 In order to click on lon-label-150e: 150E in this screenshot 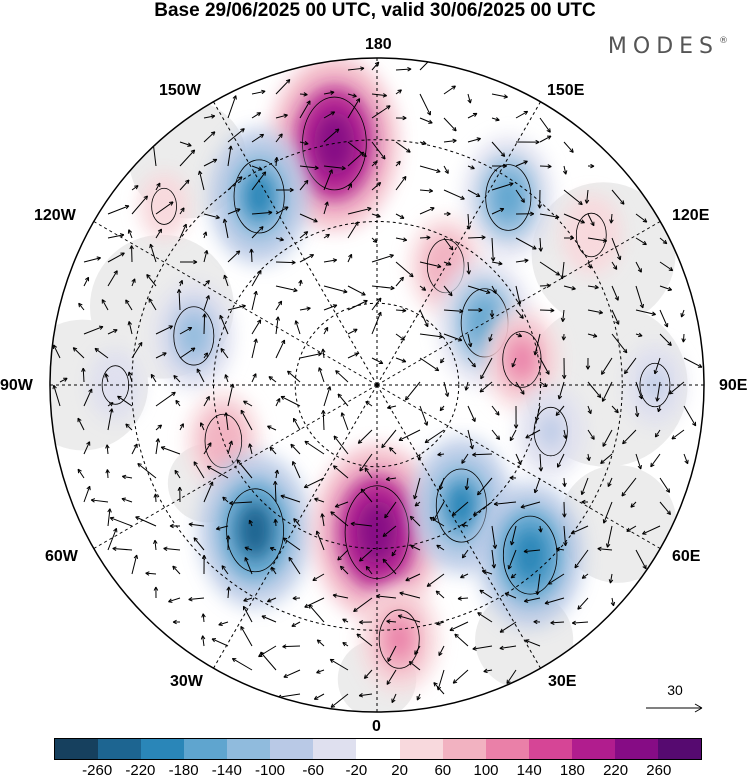, I will do `click(566, 90)`.